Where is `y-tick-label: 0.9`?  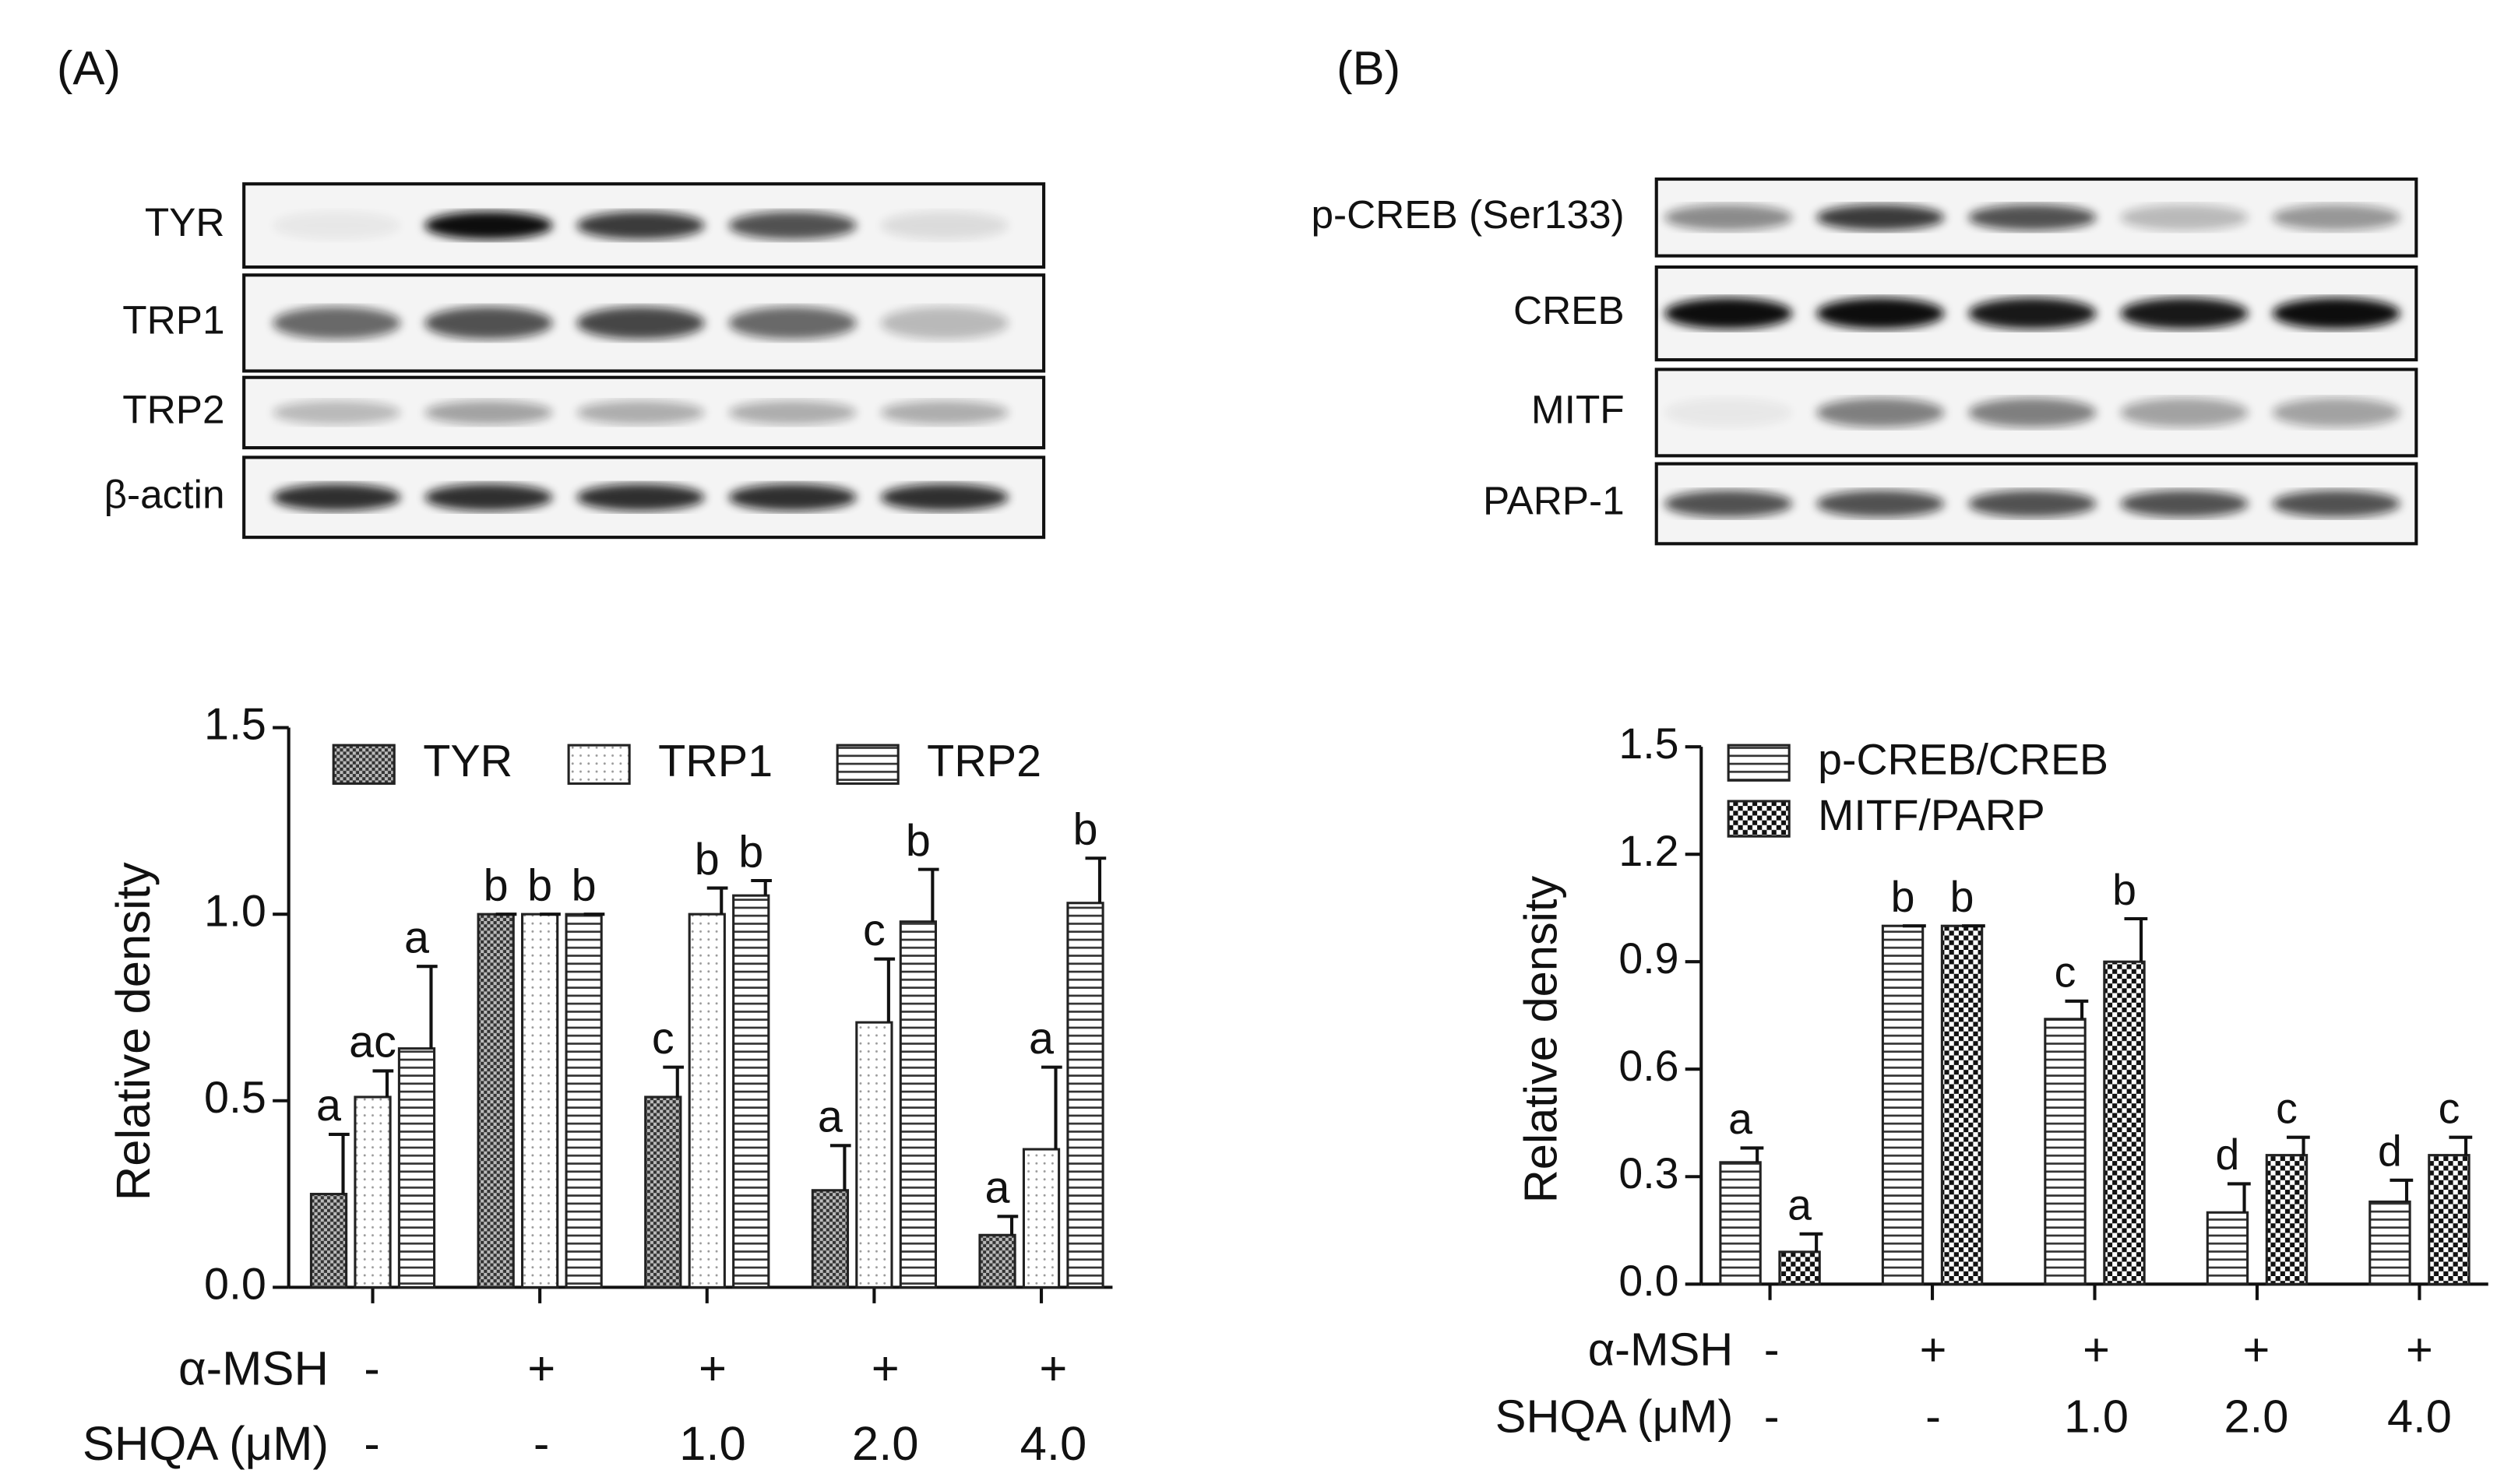
y-tick-label: 0.9 is located at coordinates (1648, 959).